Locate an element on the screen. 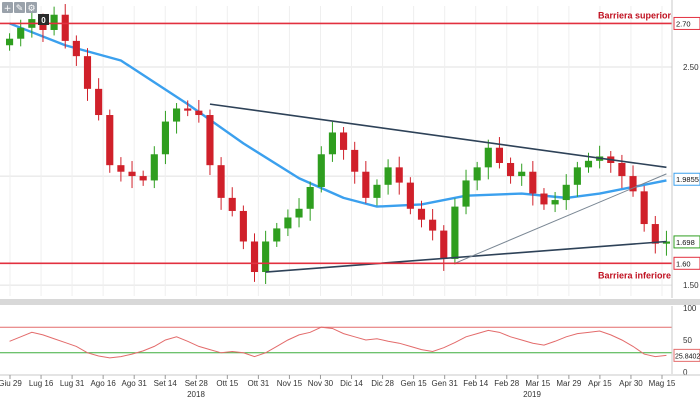 The width and height of the screenshot is (700, 400). time-tick-label: Set 28 is located at coordinates (197, 383).